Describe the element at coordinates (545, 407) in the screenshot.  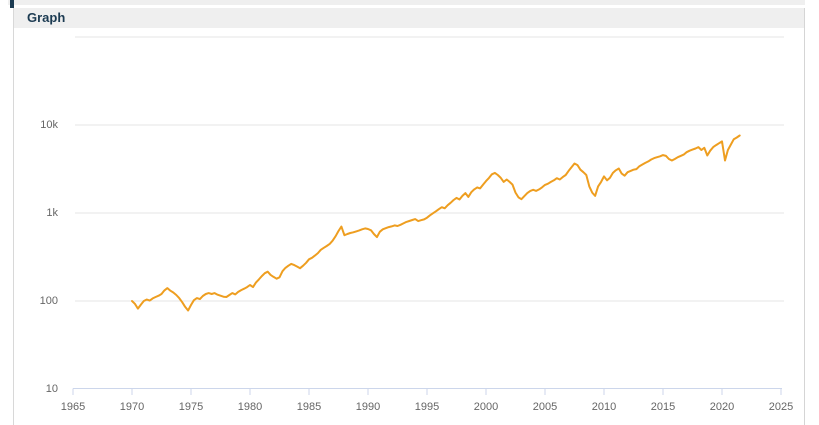
I see `x-tick-label: 2005` at that location.